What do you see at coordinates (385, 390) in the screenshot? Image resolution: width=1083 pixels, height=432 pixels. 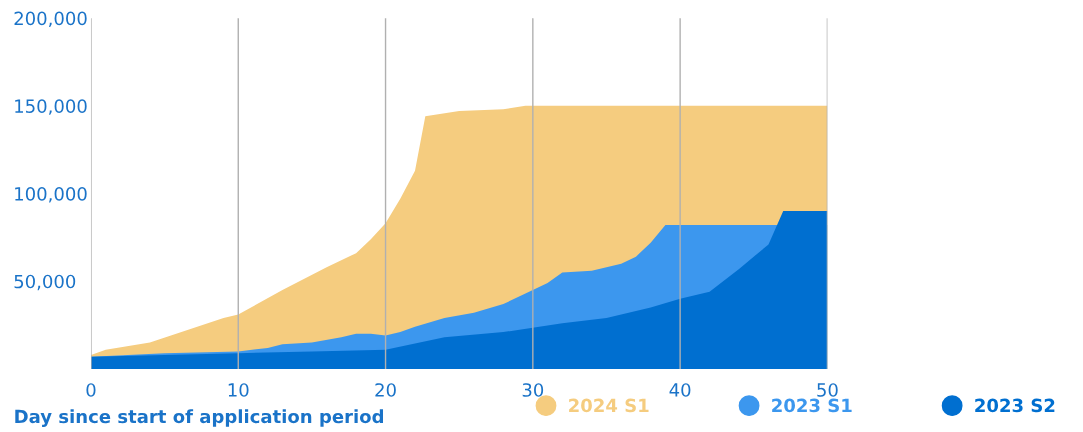 I see `x-tick-label: 20` at bounding box center [385, 390].